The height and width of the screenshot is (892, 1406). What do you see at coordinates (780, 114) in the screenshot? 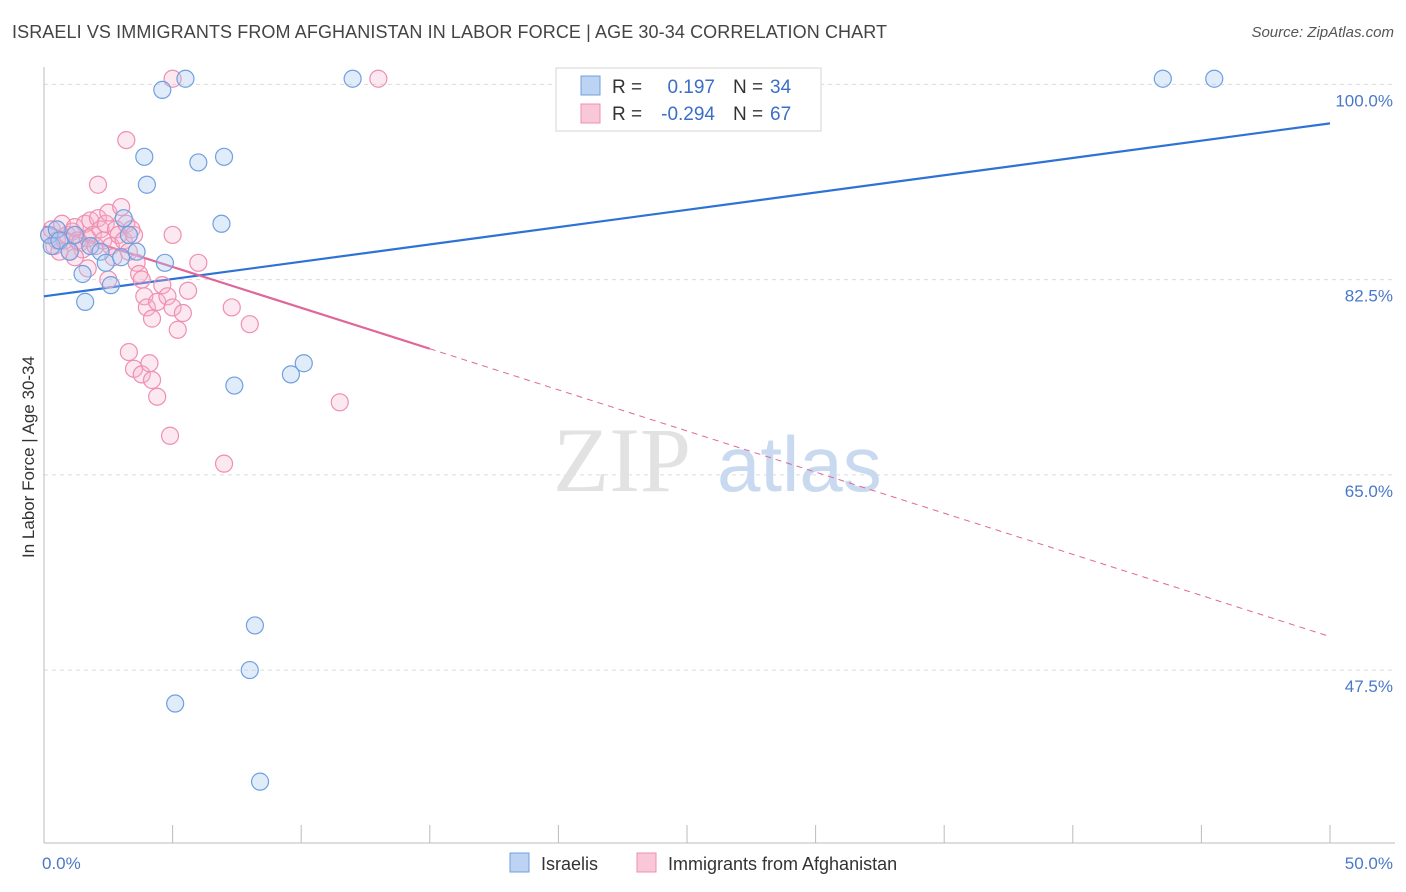
I see `legend-n-value-2: 67` at bounding box center [780, 114].